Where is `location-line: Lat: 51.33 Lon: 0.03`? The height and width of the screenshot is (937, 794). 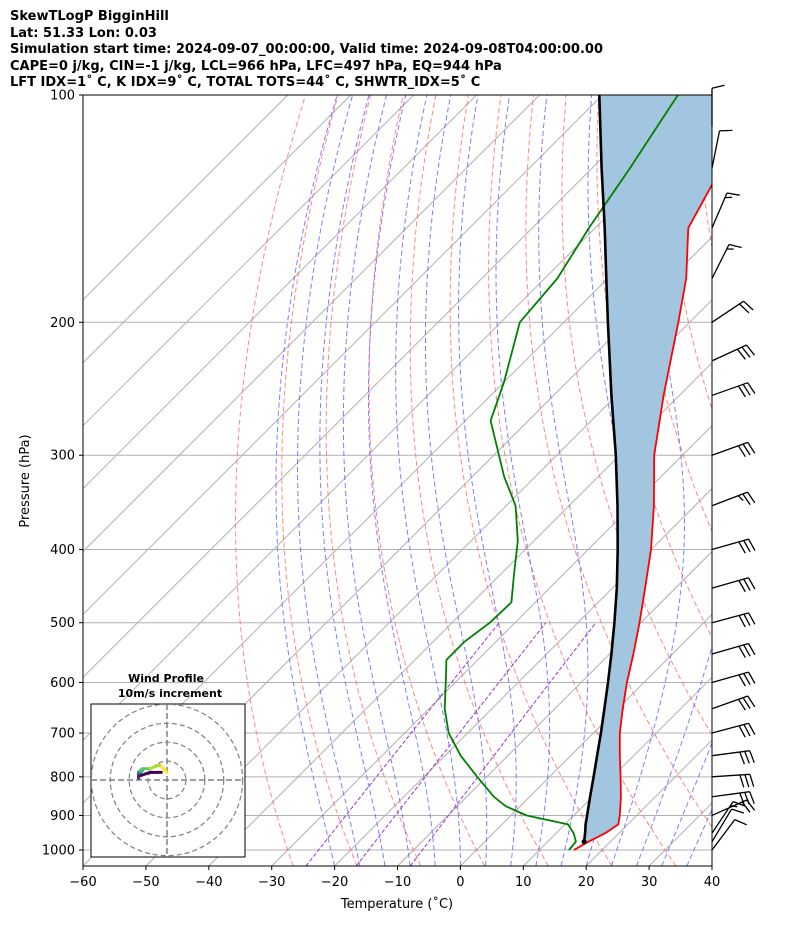
location-line: Lat: 51.33 Lon: 0.03 is located at coordinates (83, 33).